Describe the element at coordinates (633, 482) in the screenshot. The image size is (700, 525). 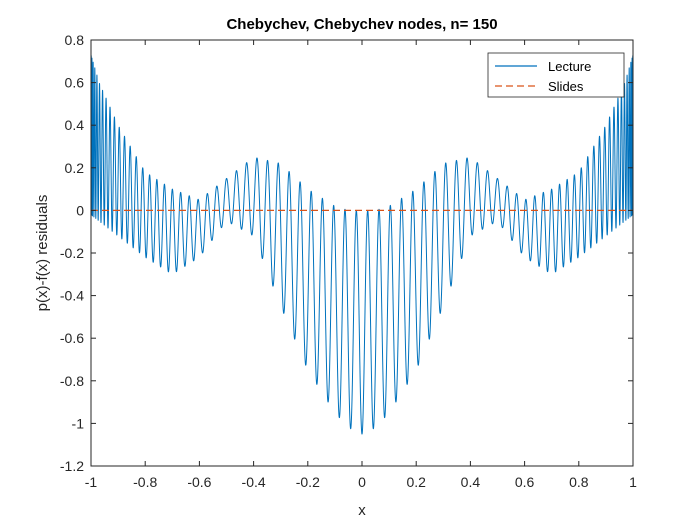
I see `x-tick-label: 1` at that location.